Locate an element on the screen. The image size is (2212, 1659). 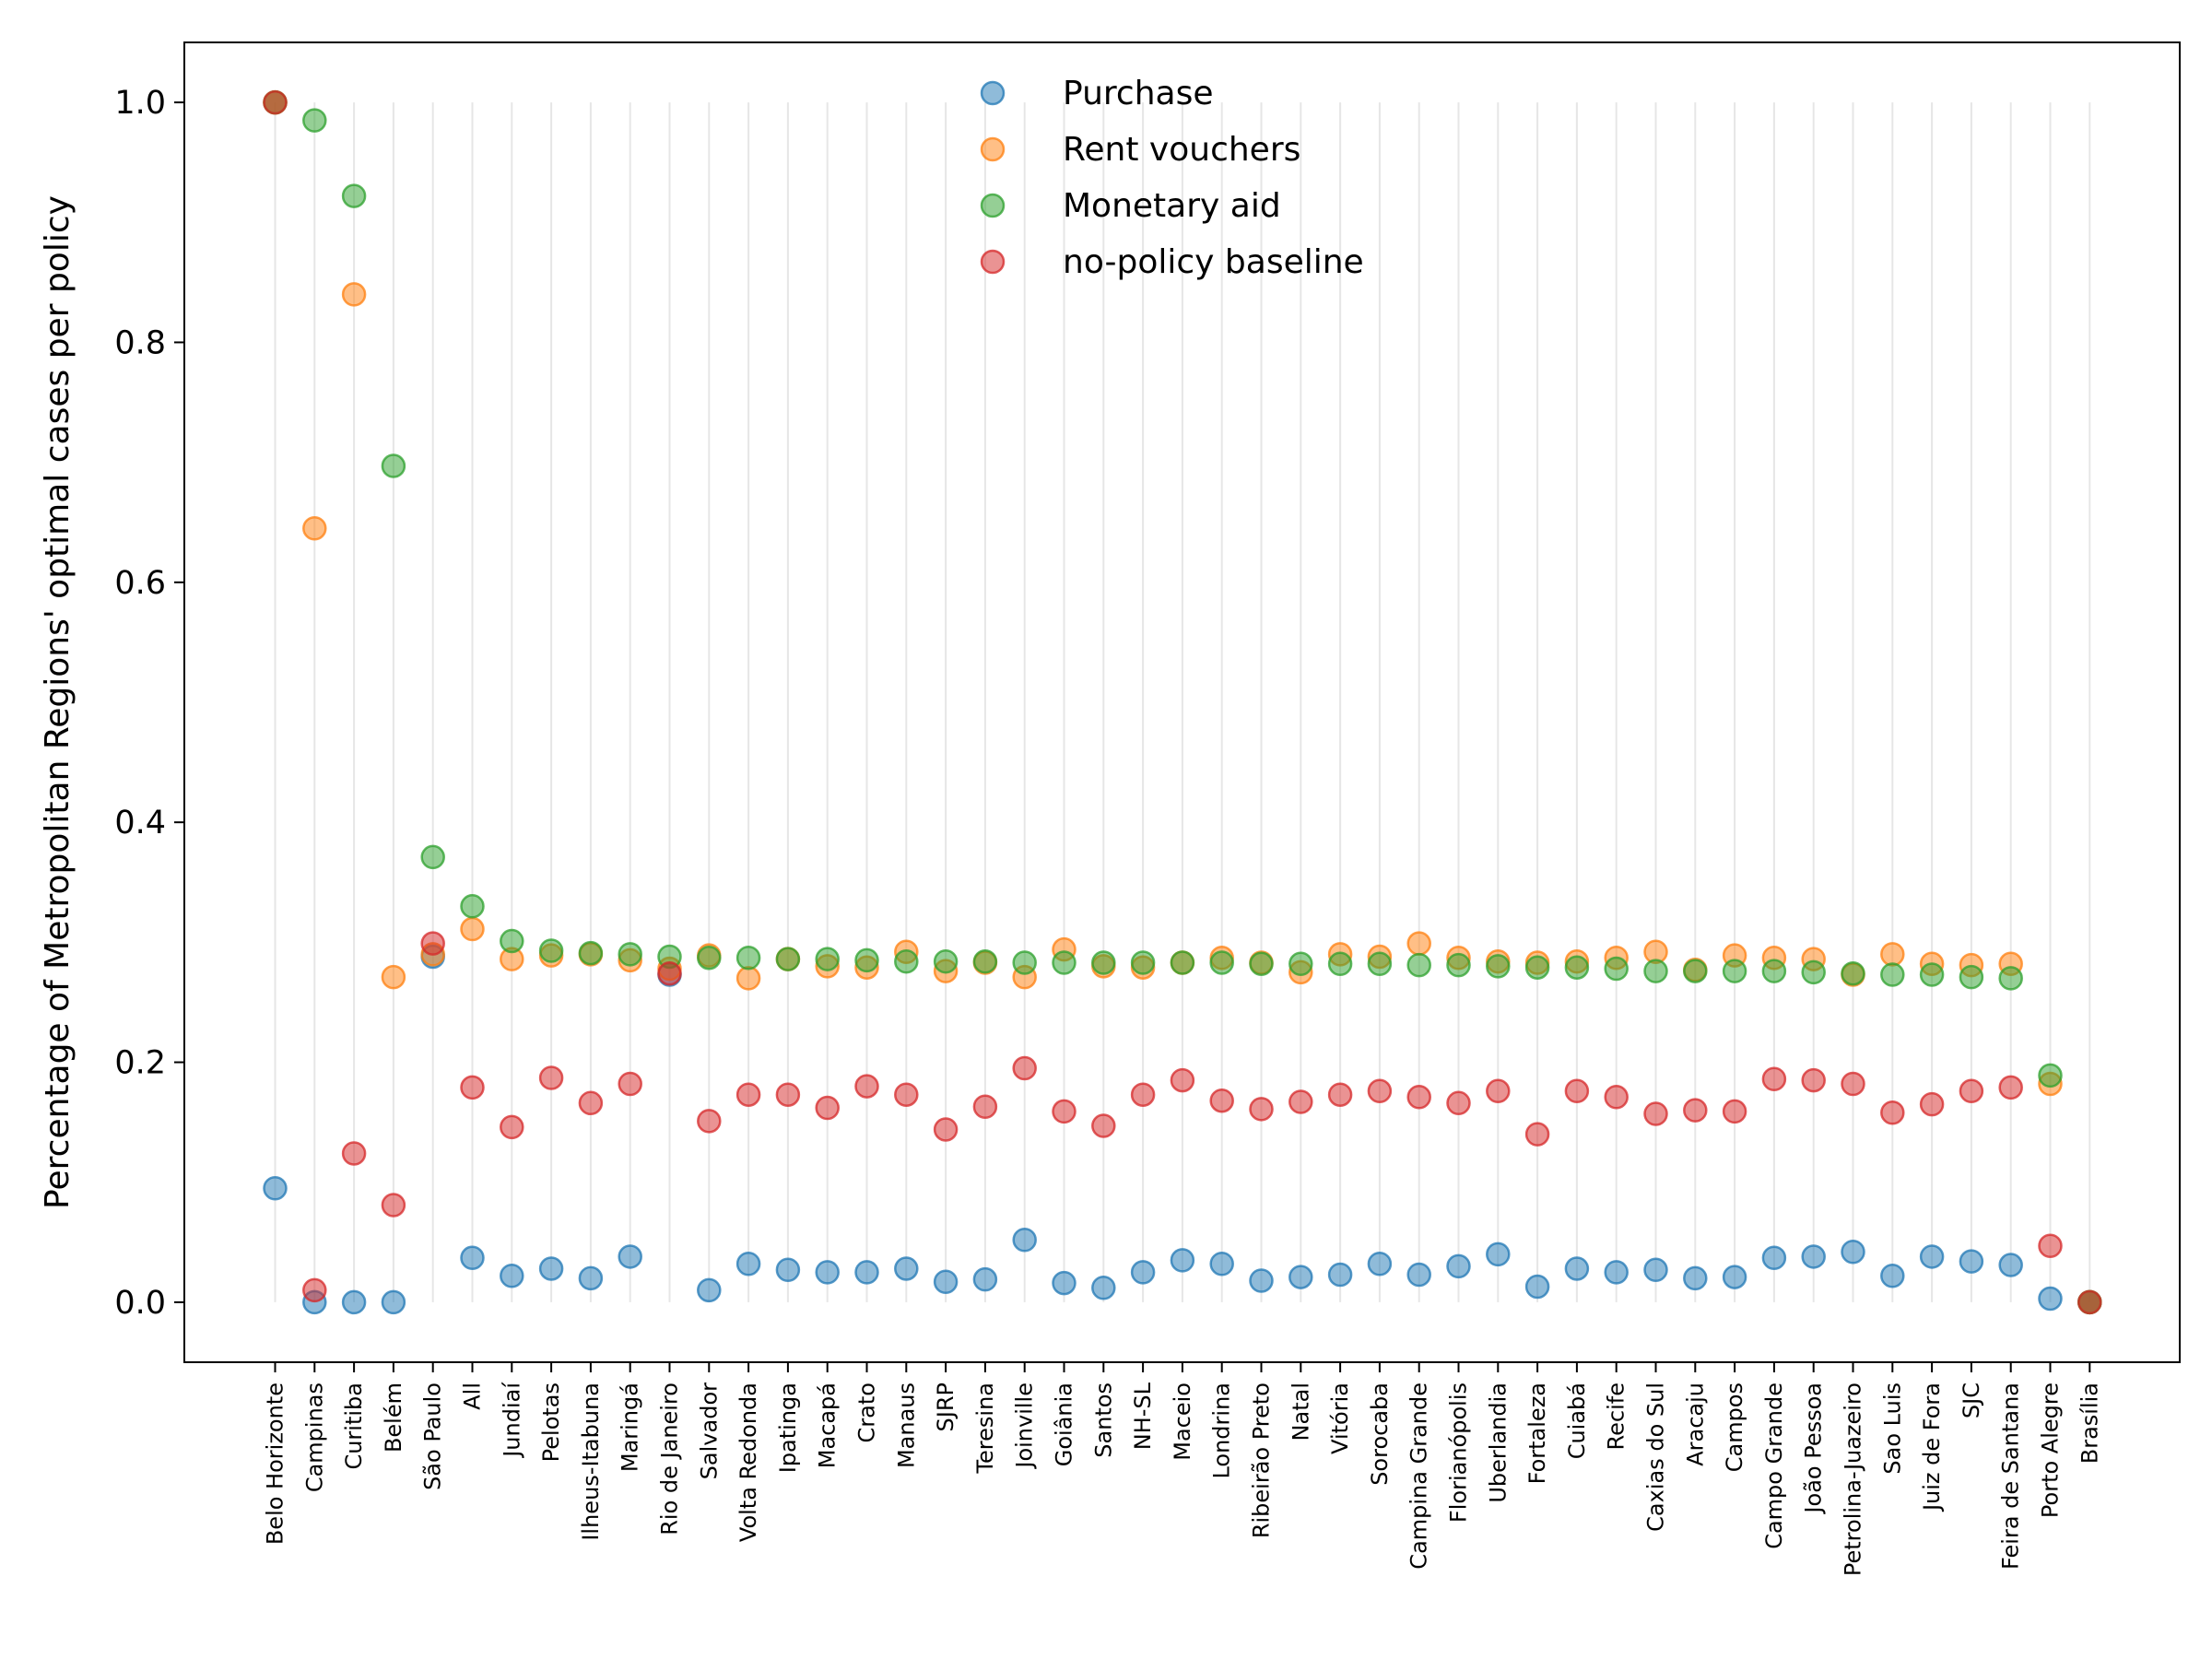
x-tick-label: All is located at coordinates (473, 1396).